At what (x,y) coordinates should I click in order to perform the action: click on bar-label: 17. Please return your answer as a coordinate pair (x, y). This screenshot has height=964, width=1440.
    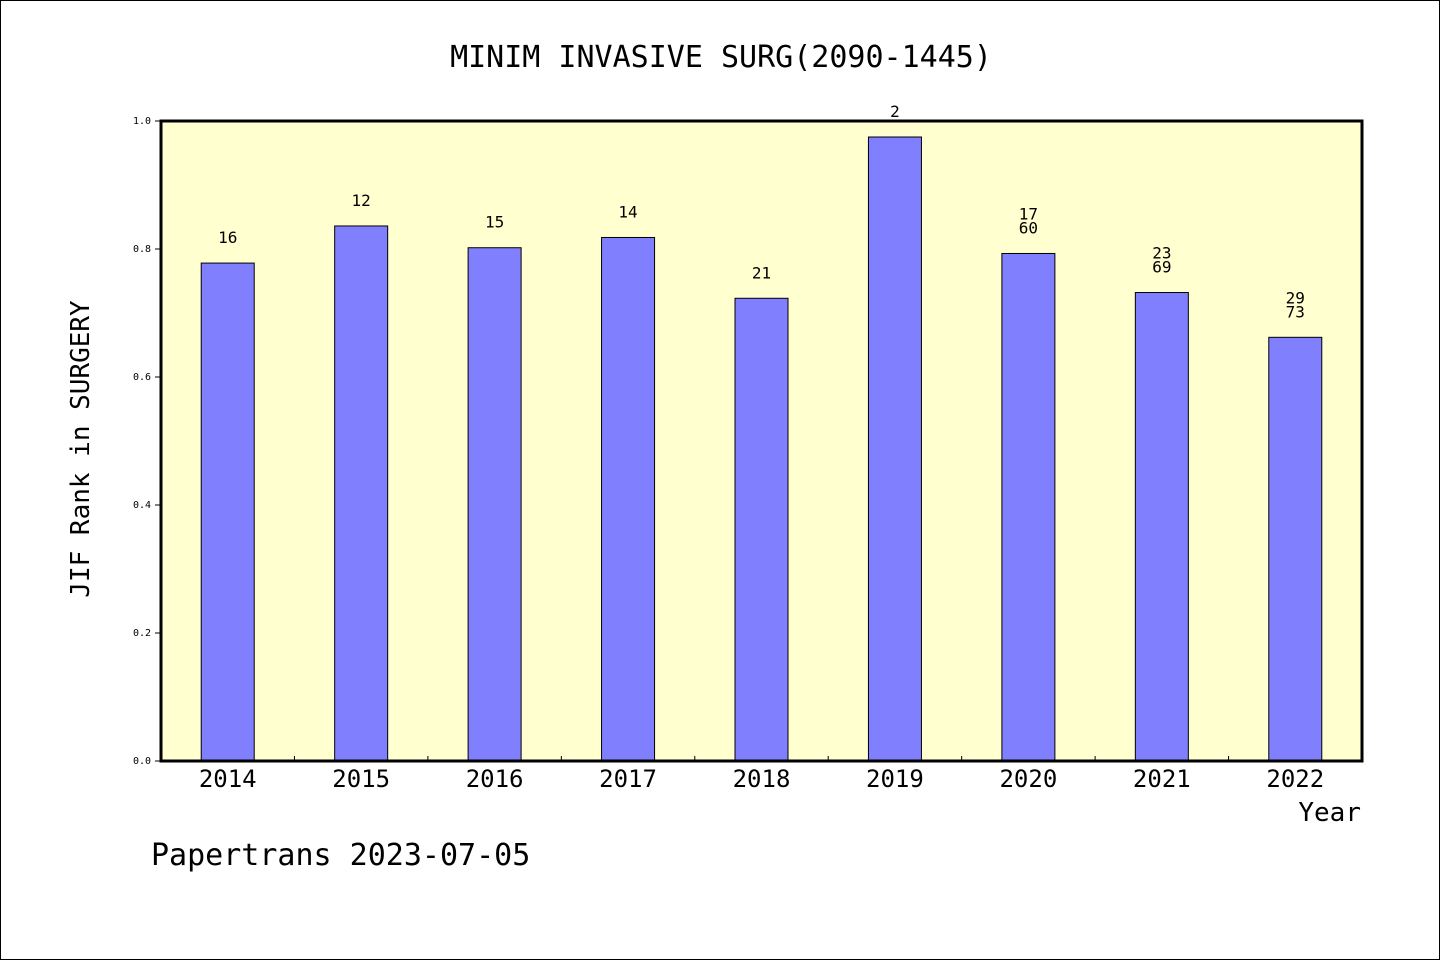
    Looking at the image, I should click on (1028, 213).